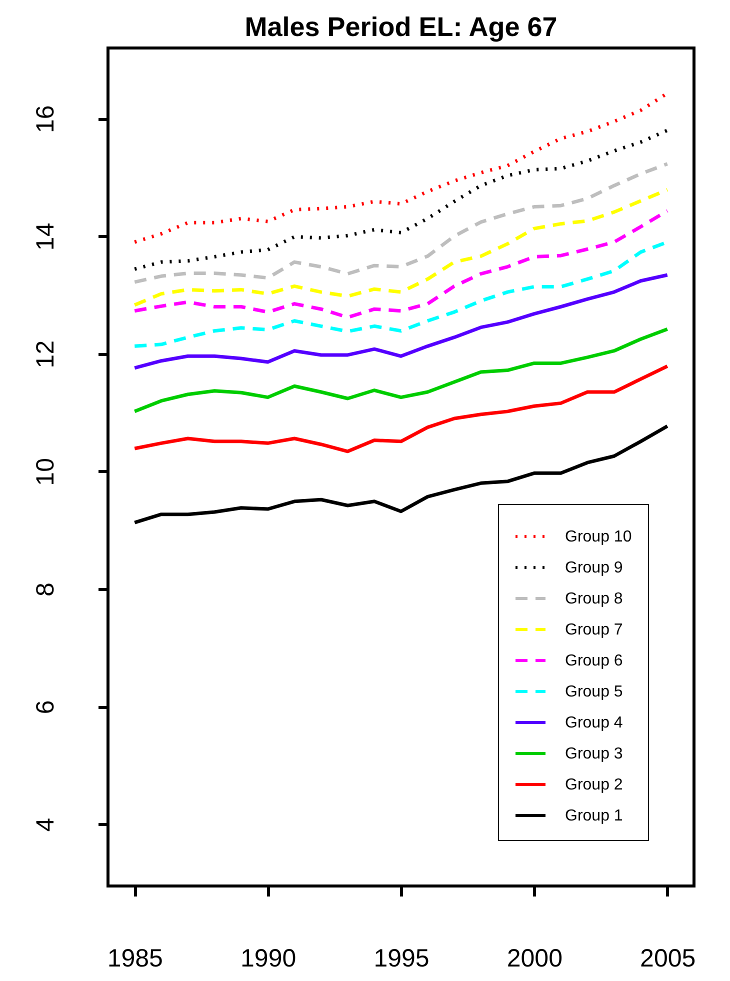 Image resolution: width=730 pixels, height=981 pixels. Describe the element at coordinates (268, 958) in the screenshot. I see `x-tick-label: 1990` at that location.